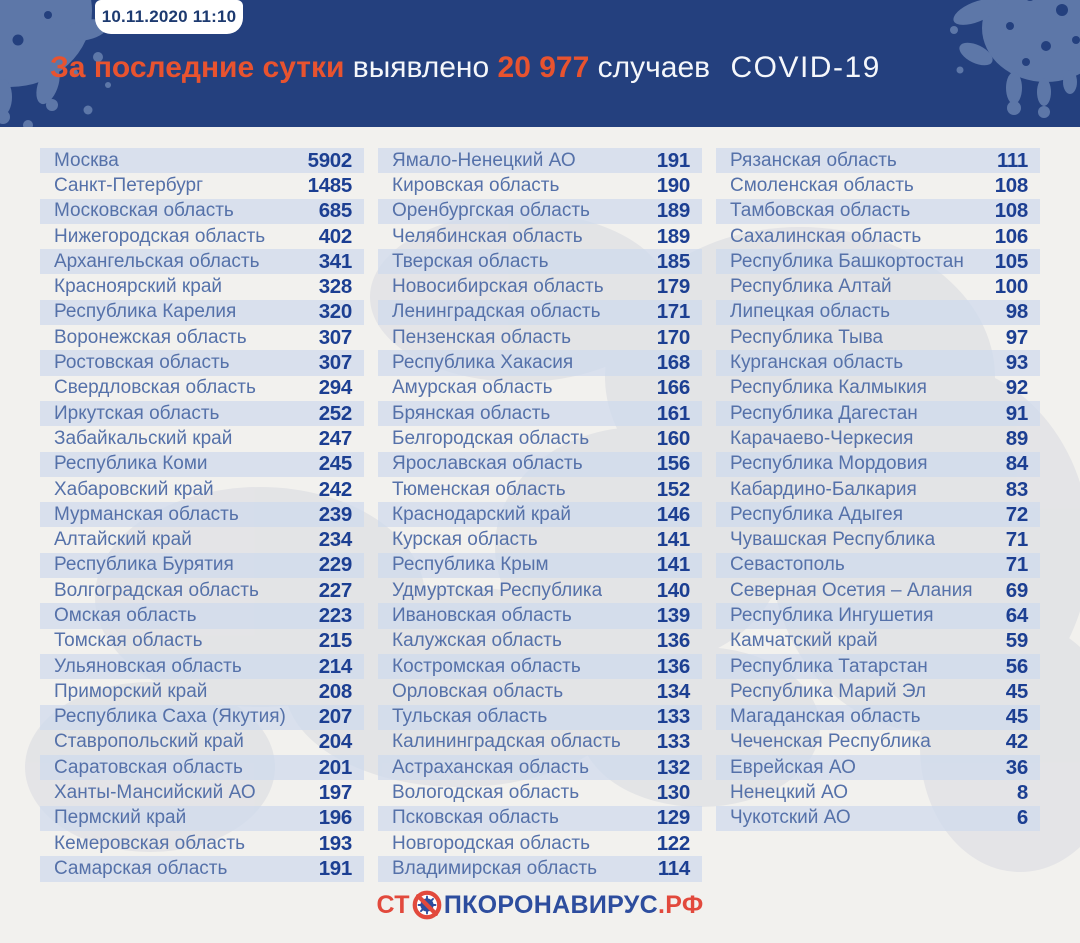 This screenshot has height=943, width=1080. I want to click on table-row: Нижегородская область 402, so click(202, 236).